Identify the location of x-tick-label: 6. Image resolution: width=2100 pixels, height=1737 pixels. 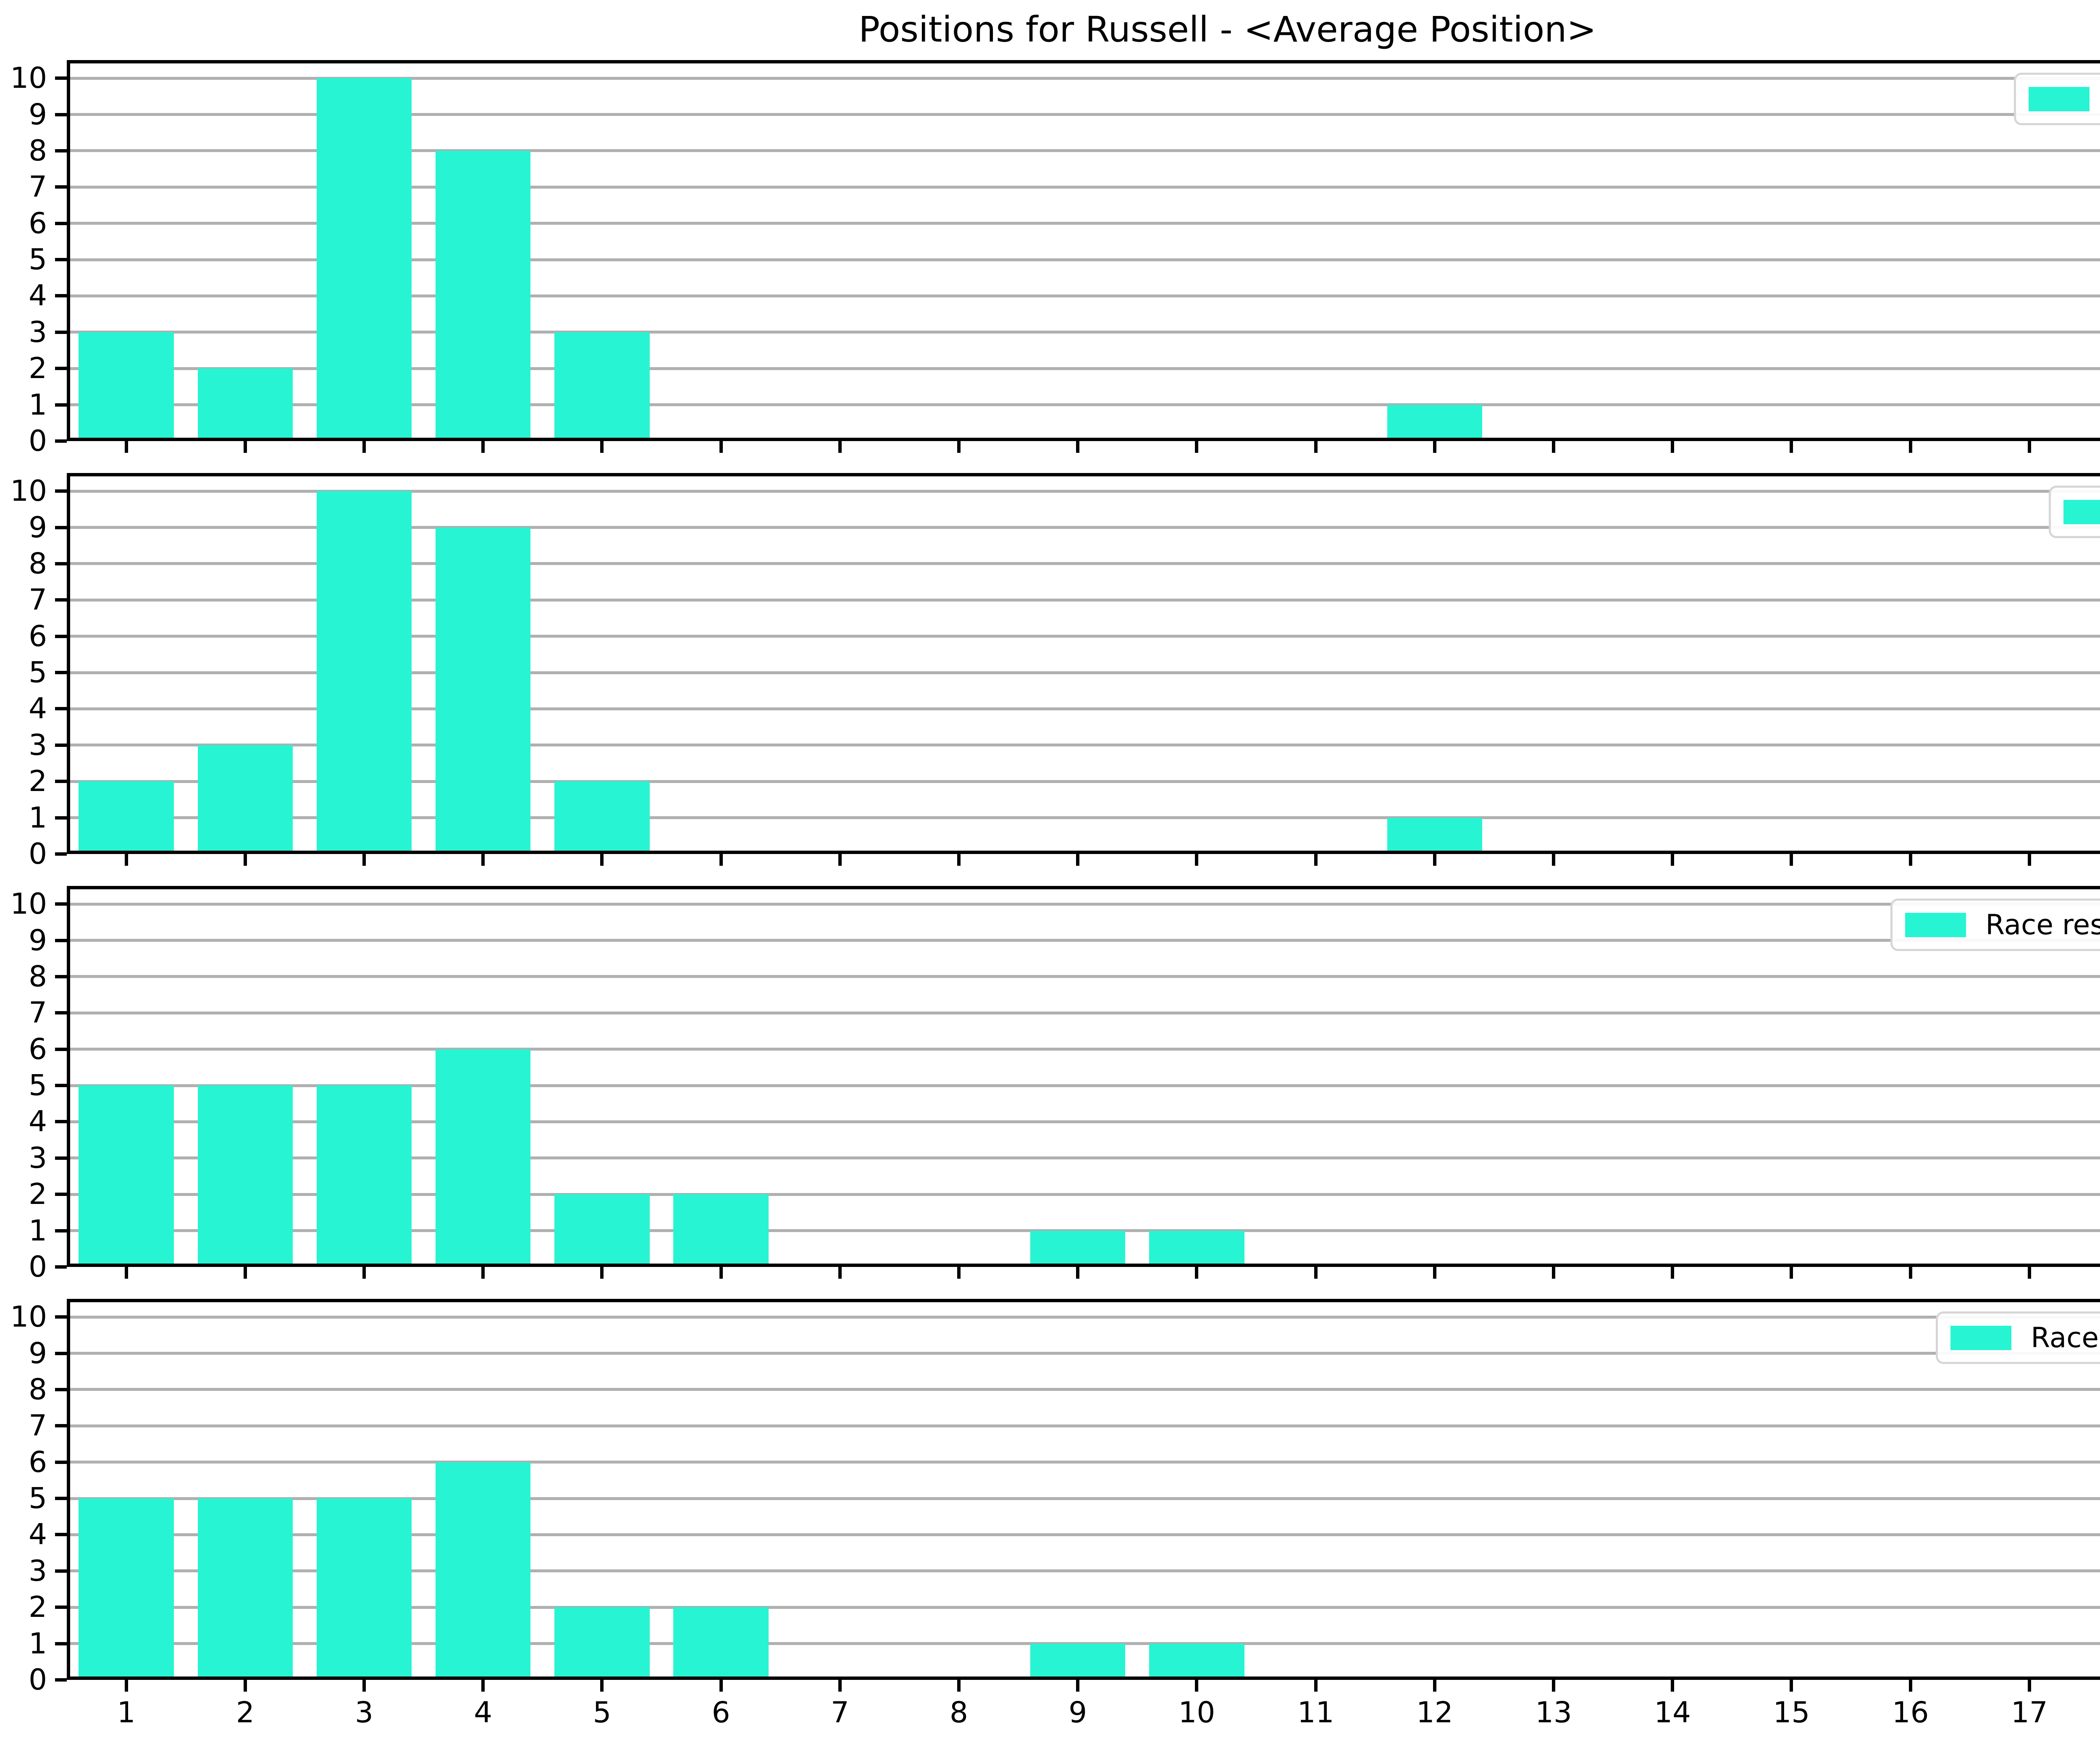
(720, 1712).